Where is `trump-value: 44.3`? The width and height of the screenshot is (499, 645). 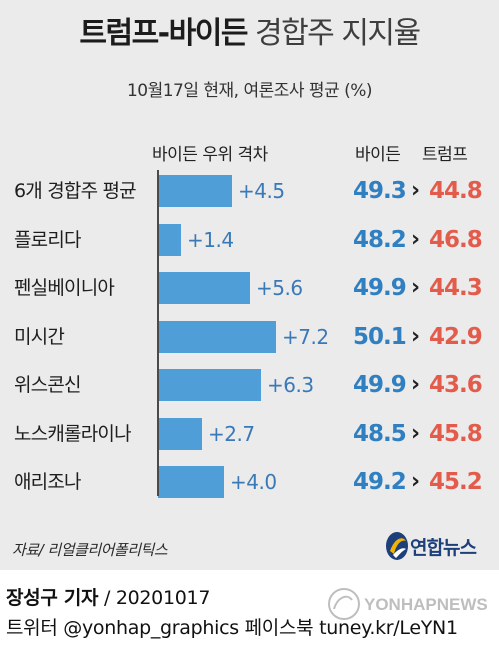 trump-value: 44.3 is located at coordinates (456, 288).